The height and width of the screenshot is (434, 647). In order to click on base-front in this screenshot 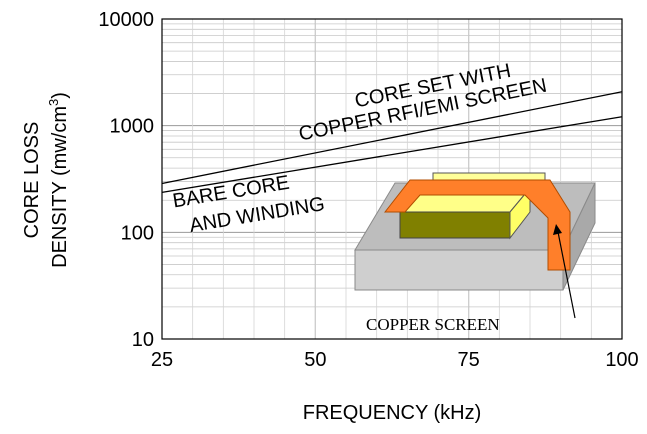, I will do `click(459, 270)`.